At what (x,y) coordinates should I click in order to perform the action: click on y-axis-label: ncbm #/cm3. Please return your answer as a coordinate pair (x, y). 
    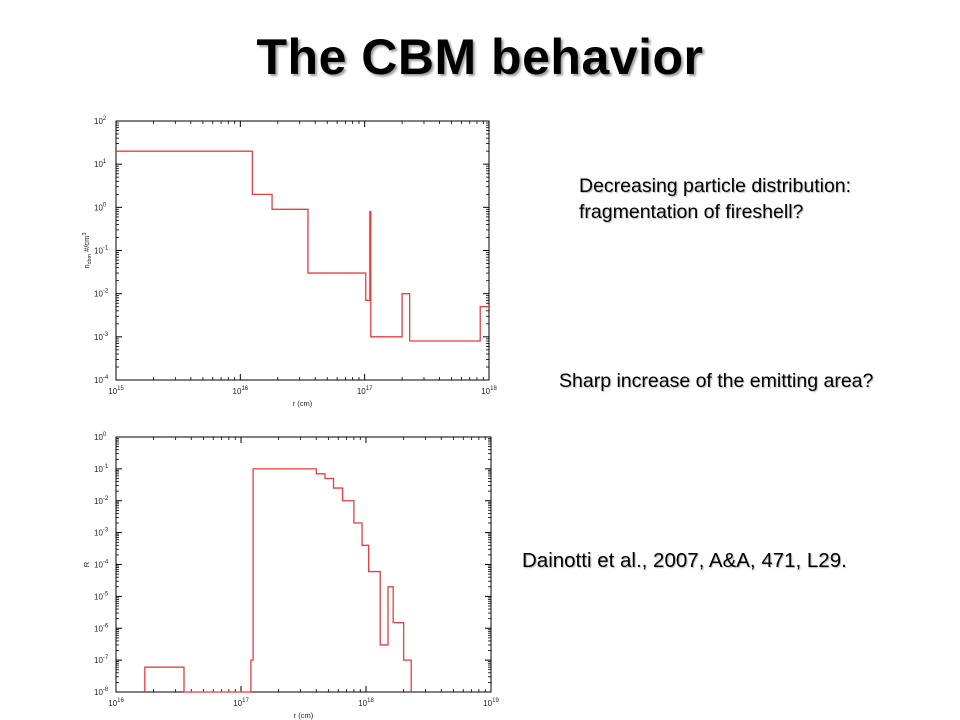
    Looking at the image, I should click on (87, 251).